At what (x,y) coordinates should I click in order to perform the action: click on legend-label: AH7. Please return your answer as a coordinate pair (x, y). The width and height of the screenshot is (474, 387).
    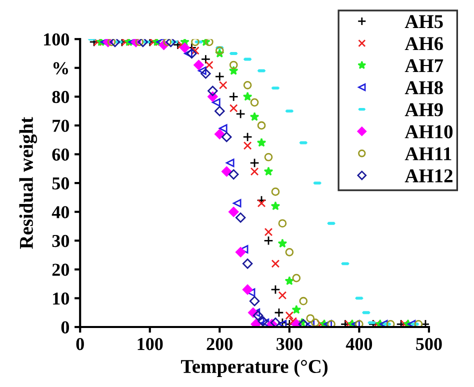
    Looking at the image, I should click on (424, 65).